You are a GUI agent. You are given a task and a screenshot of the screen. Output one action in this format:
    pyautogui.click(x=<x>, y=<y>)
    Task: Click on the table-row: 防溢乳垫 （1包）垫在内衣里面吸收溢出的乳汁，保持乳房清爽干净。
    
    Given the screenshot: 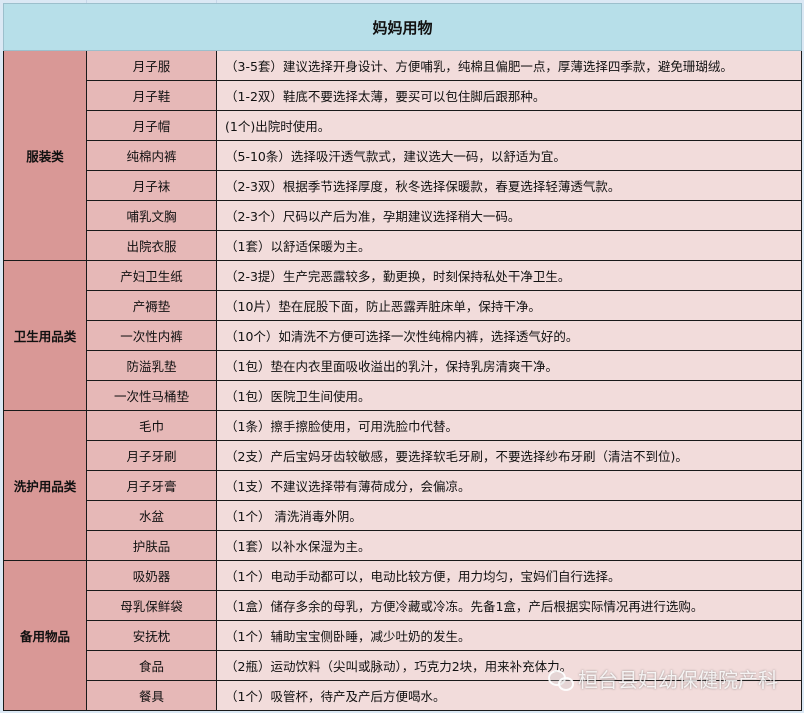 What is the action you would take?
    pyautogui.click(x=403, y=365)
    